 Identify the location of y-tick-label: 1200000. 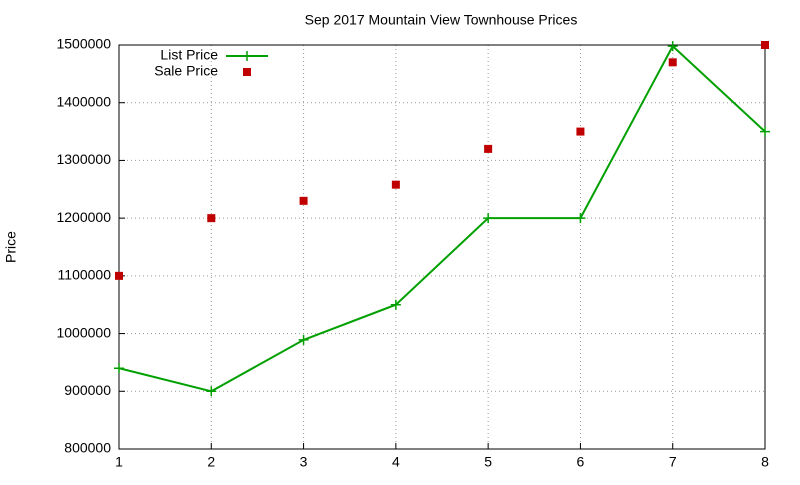
(83, 217).